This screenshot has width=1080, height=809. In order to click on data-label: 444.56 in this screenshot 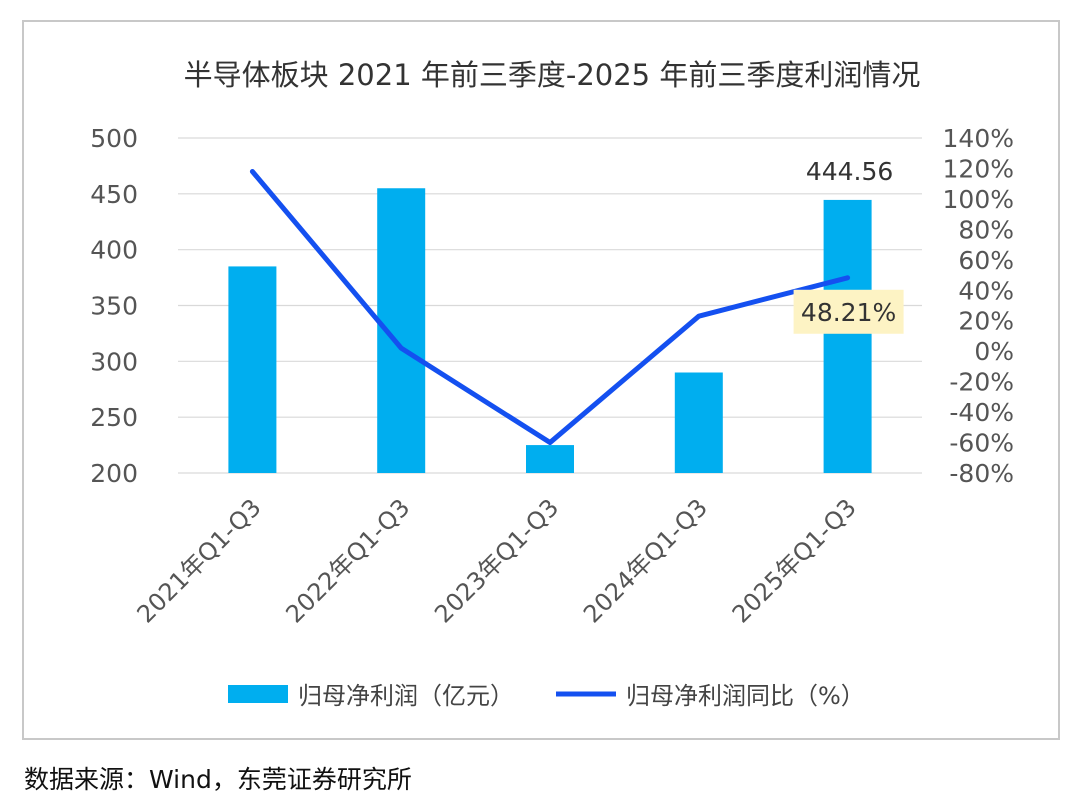, I will do `click(849, 171)`.